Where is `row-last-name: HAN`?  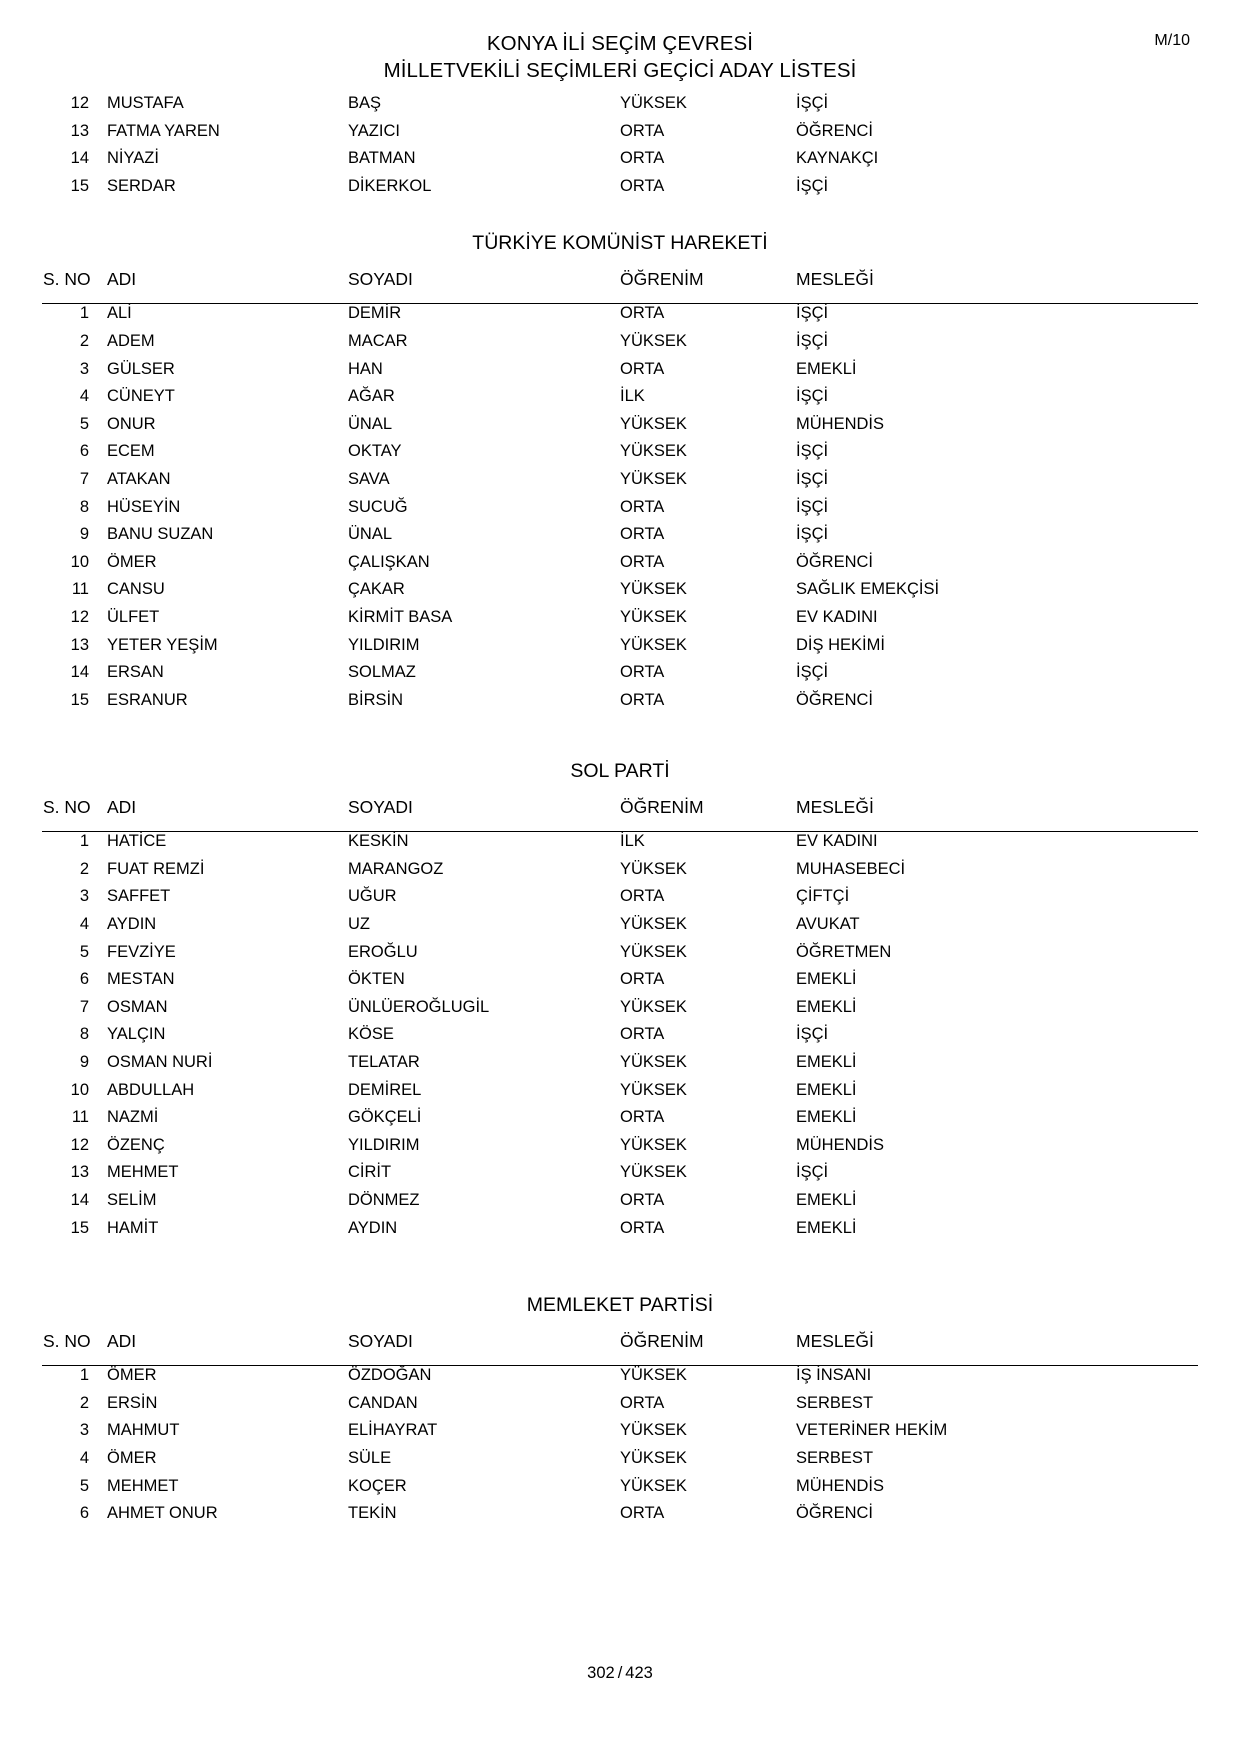
row-last-name: HAN is located at coordinates (365, 368).